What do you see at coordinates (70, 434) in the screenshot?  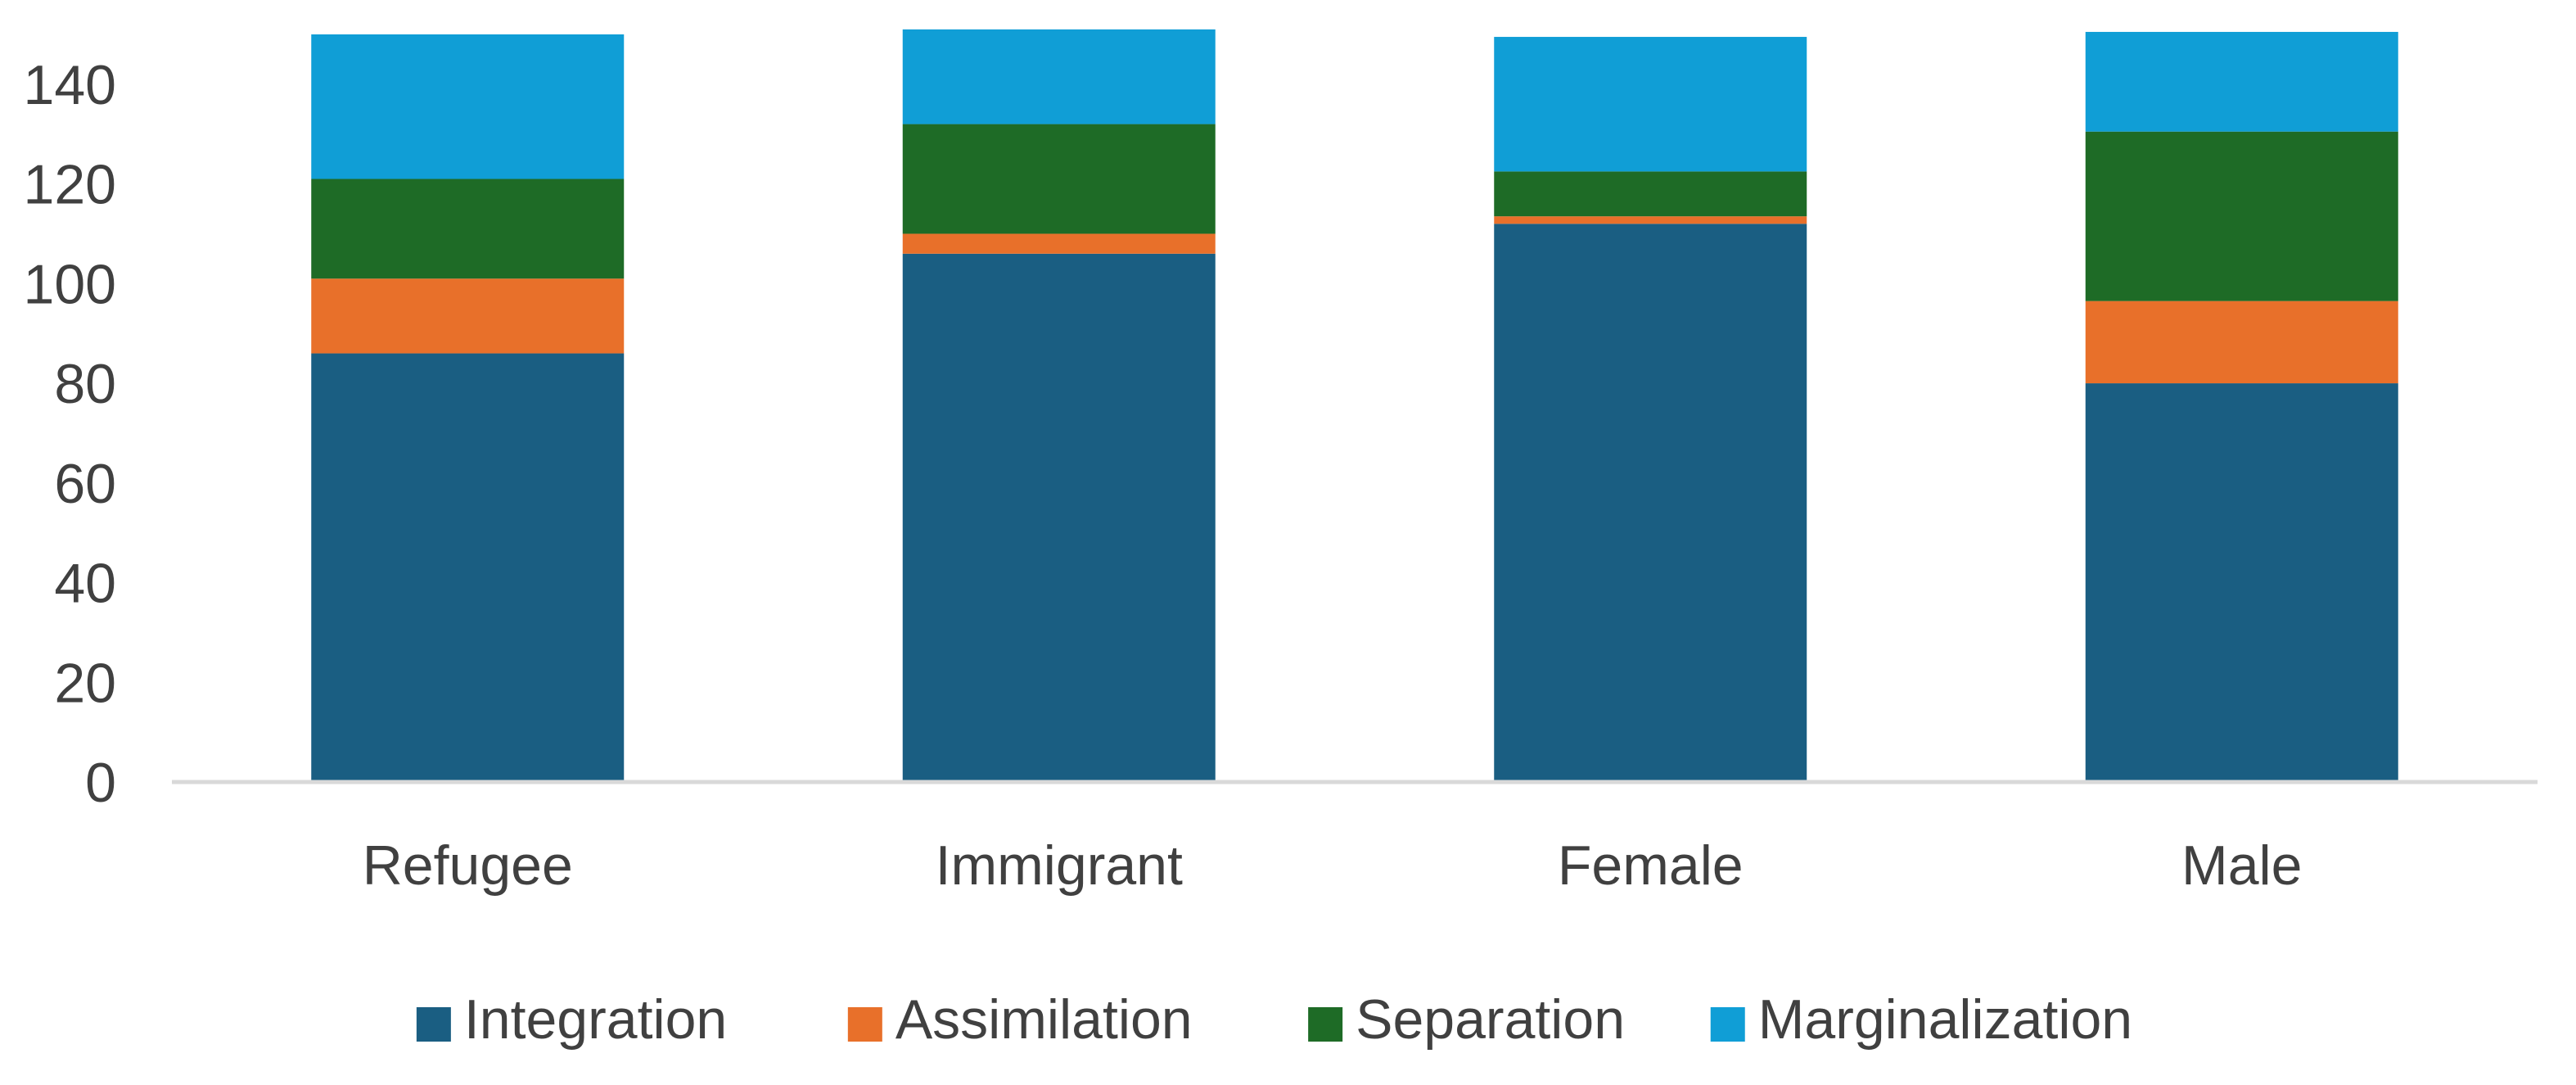 I see `y-axis-ticks: 0 20 40 60 80 100 120 140` at bounding box center [70, 434].